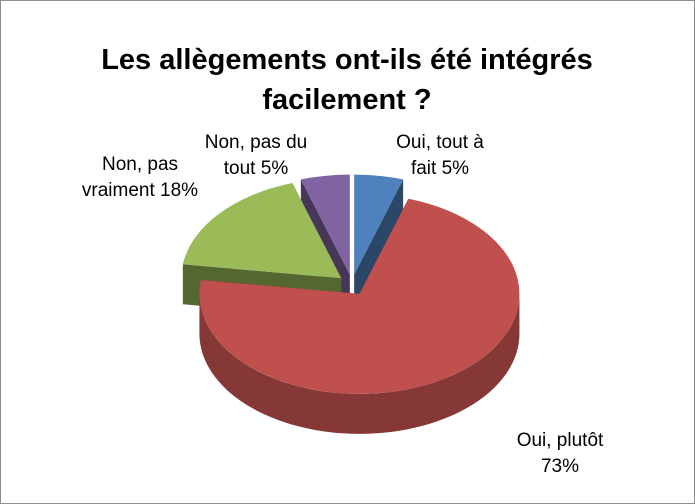 The height and width of the screenshot is (504, 695). I want to click on data-label: Oui, tout à fait 5%, so click(440, 156).